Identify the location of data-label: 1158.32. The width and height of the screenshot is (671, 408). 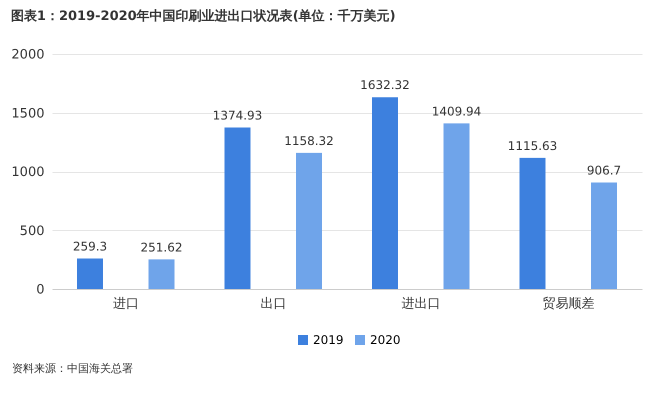
(309, 141).